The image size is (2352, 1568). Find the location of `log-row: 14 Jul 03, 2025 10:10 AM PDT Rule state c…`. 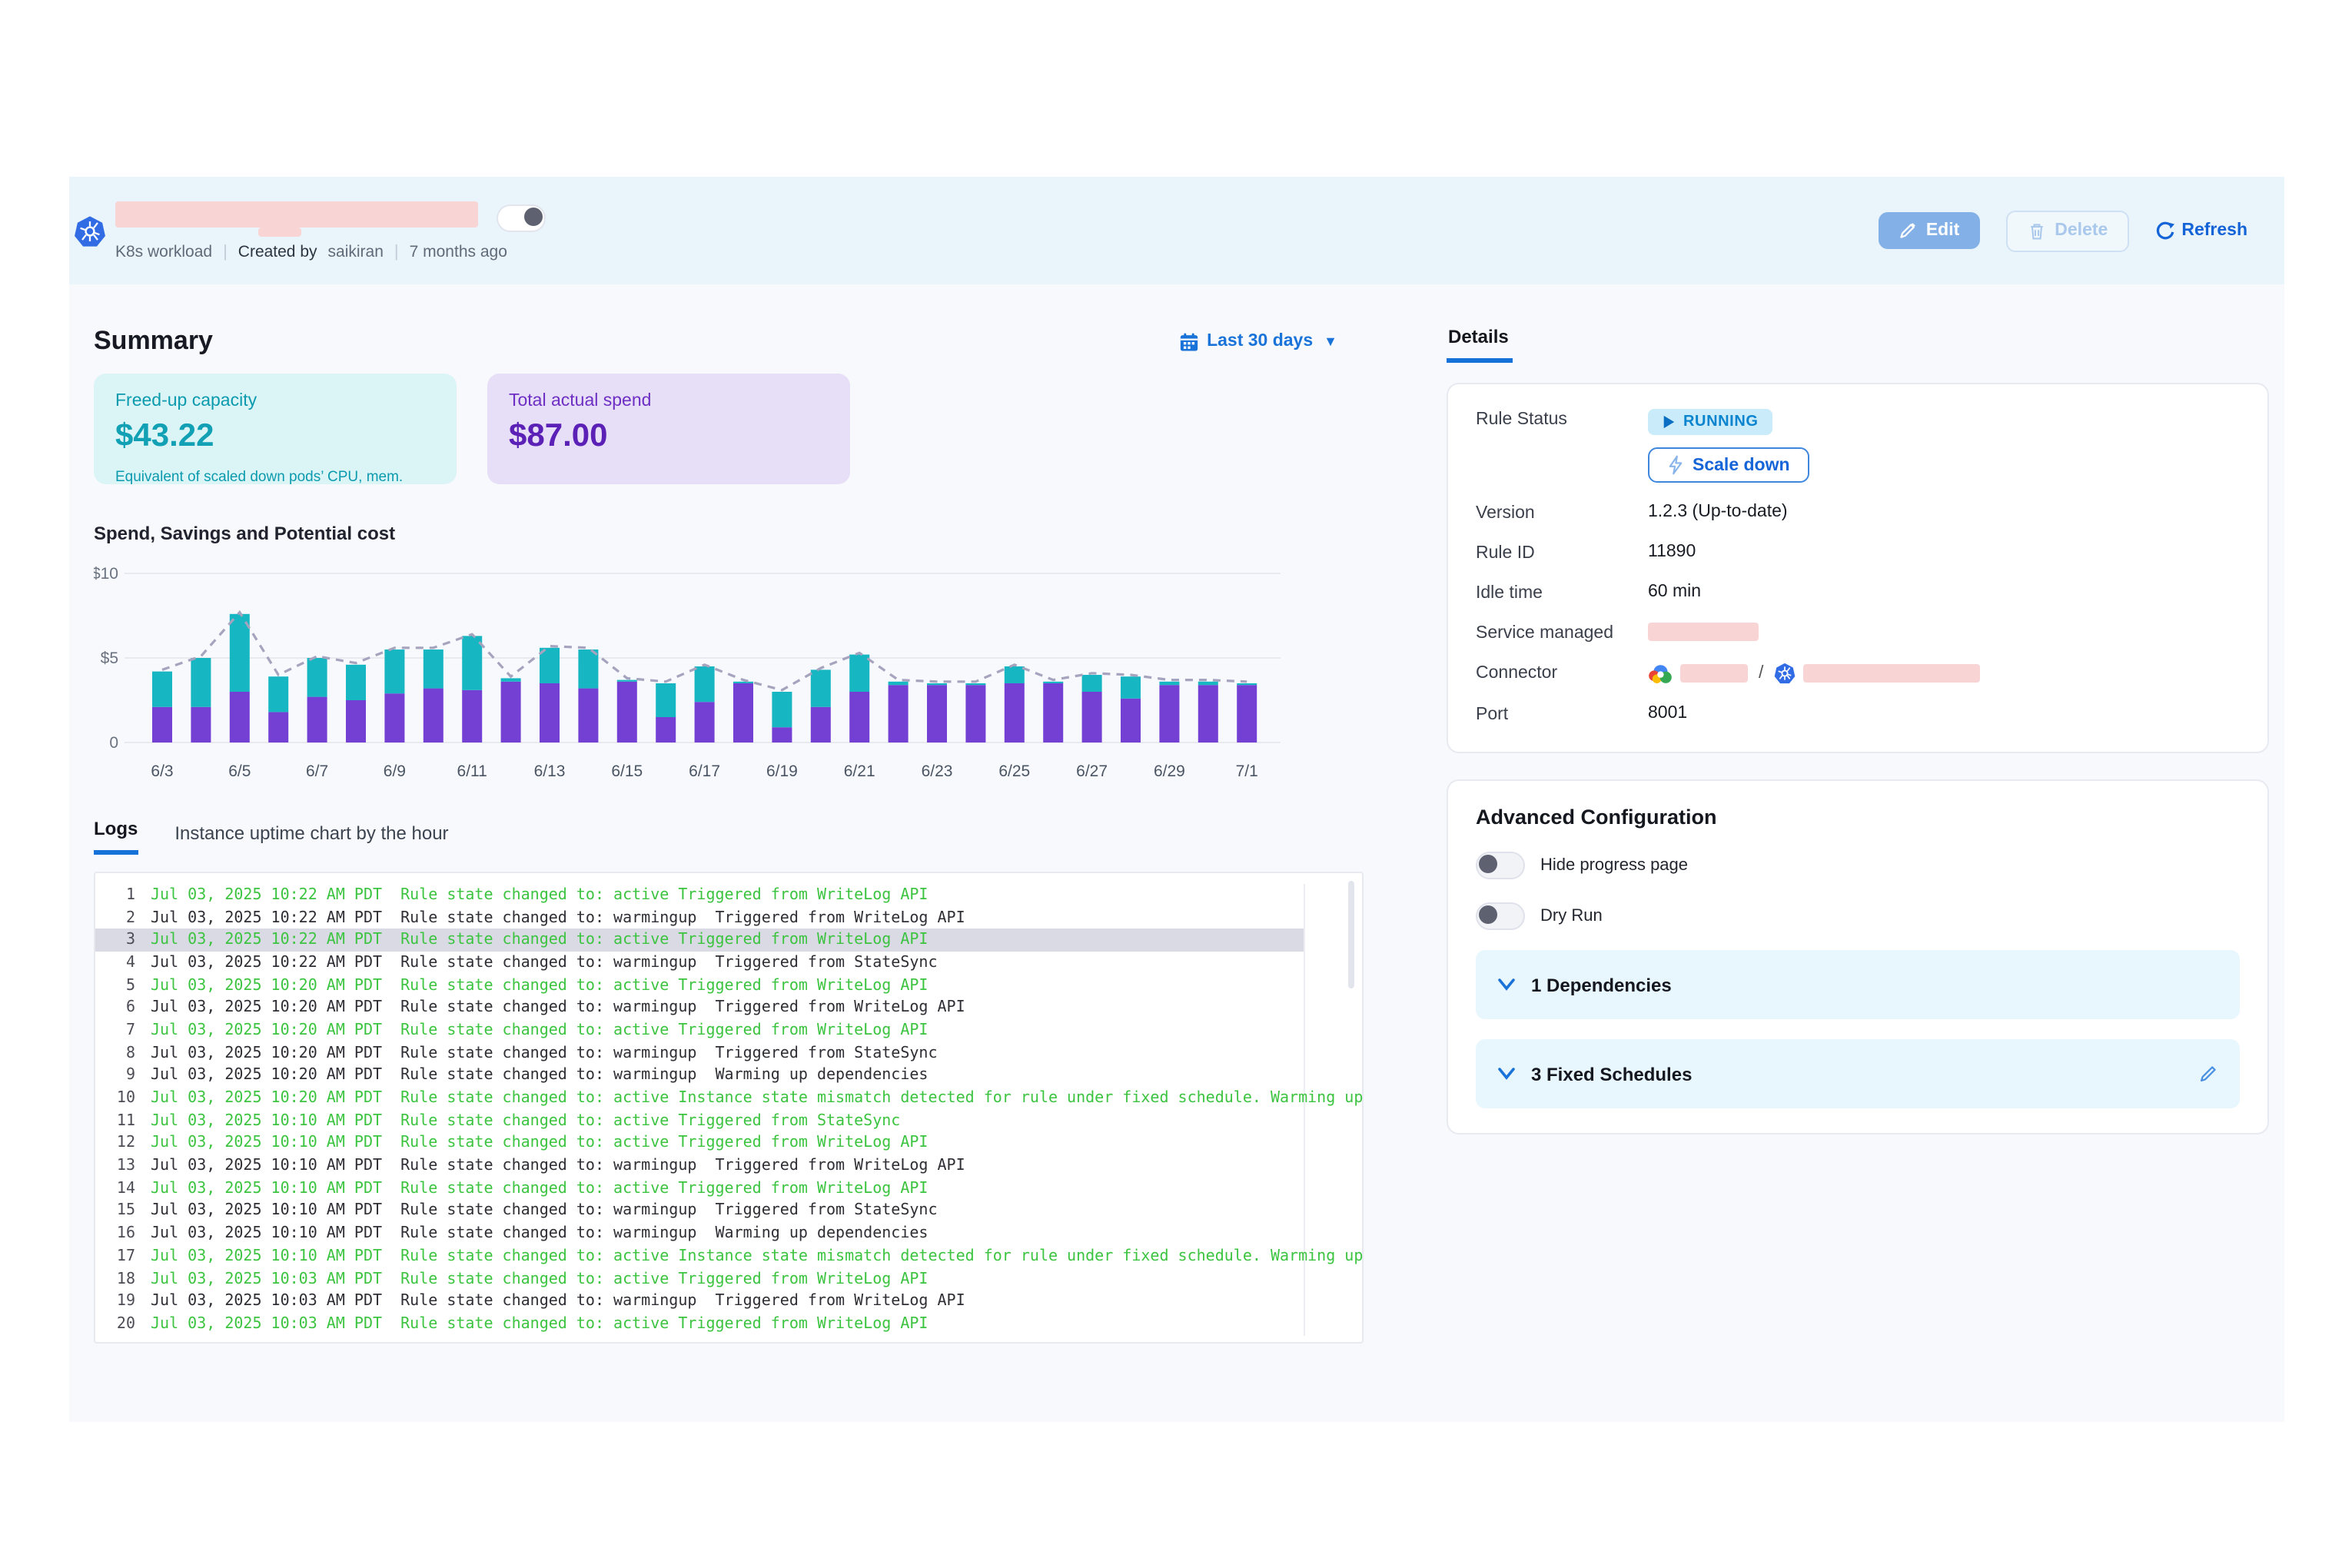

log-row: 14 Jul 03, 2025 10:10 AM PDT Rule state c… is located at coordinates (699, 1189).